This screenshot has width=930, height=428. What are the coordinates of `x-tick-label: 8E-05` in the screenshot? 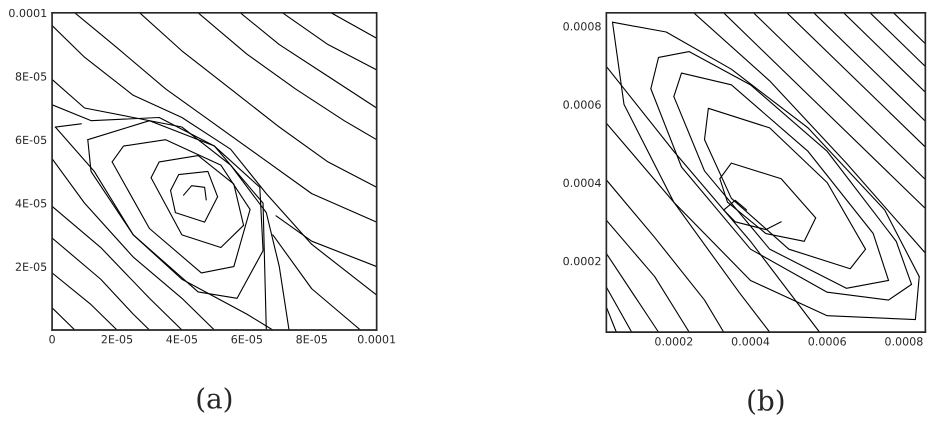 It's located at (311, 339).